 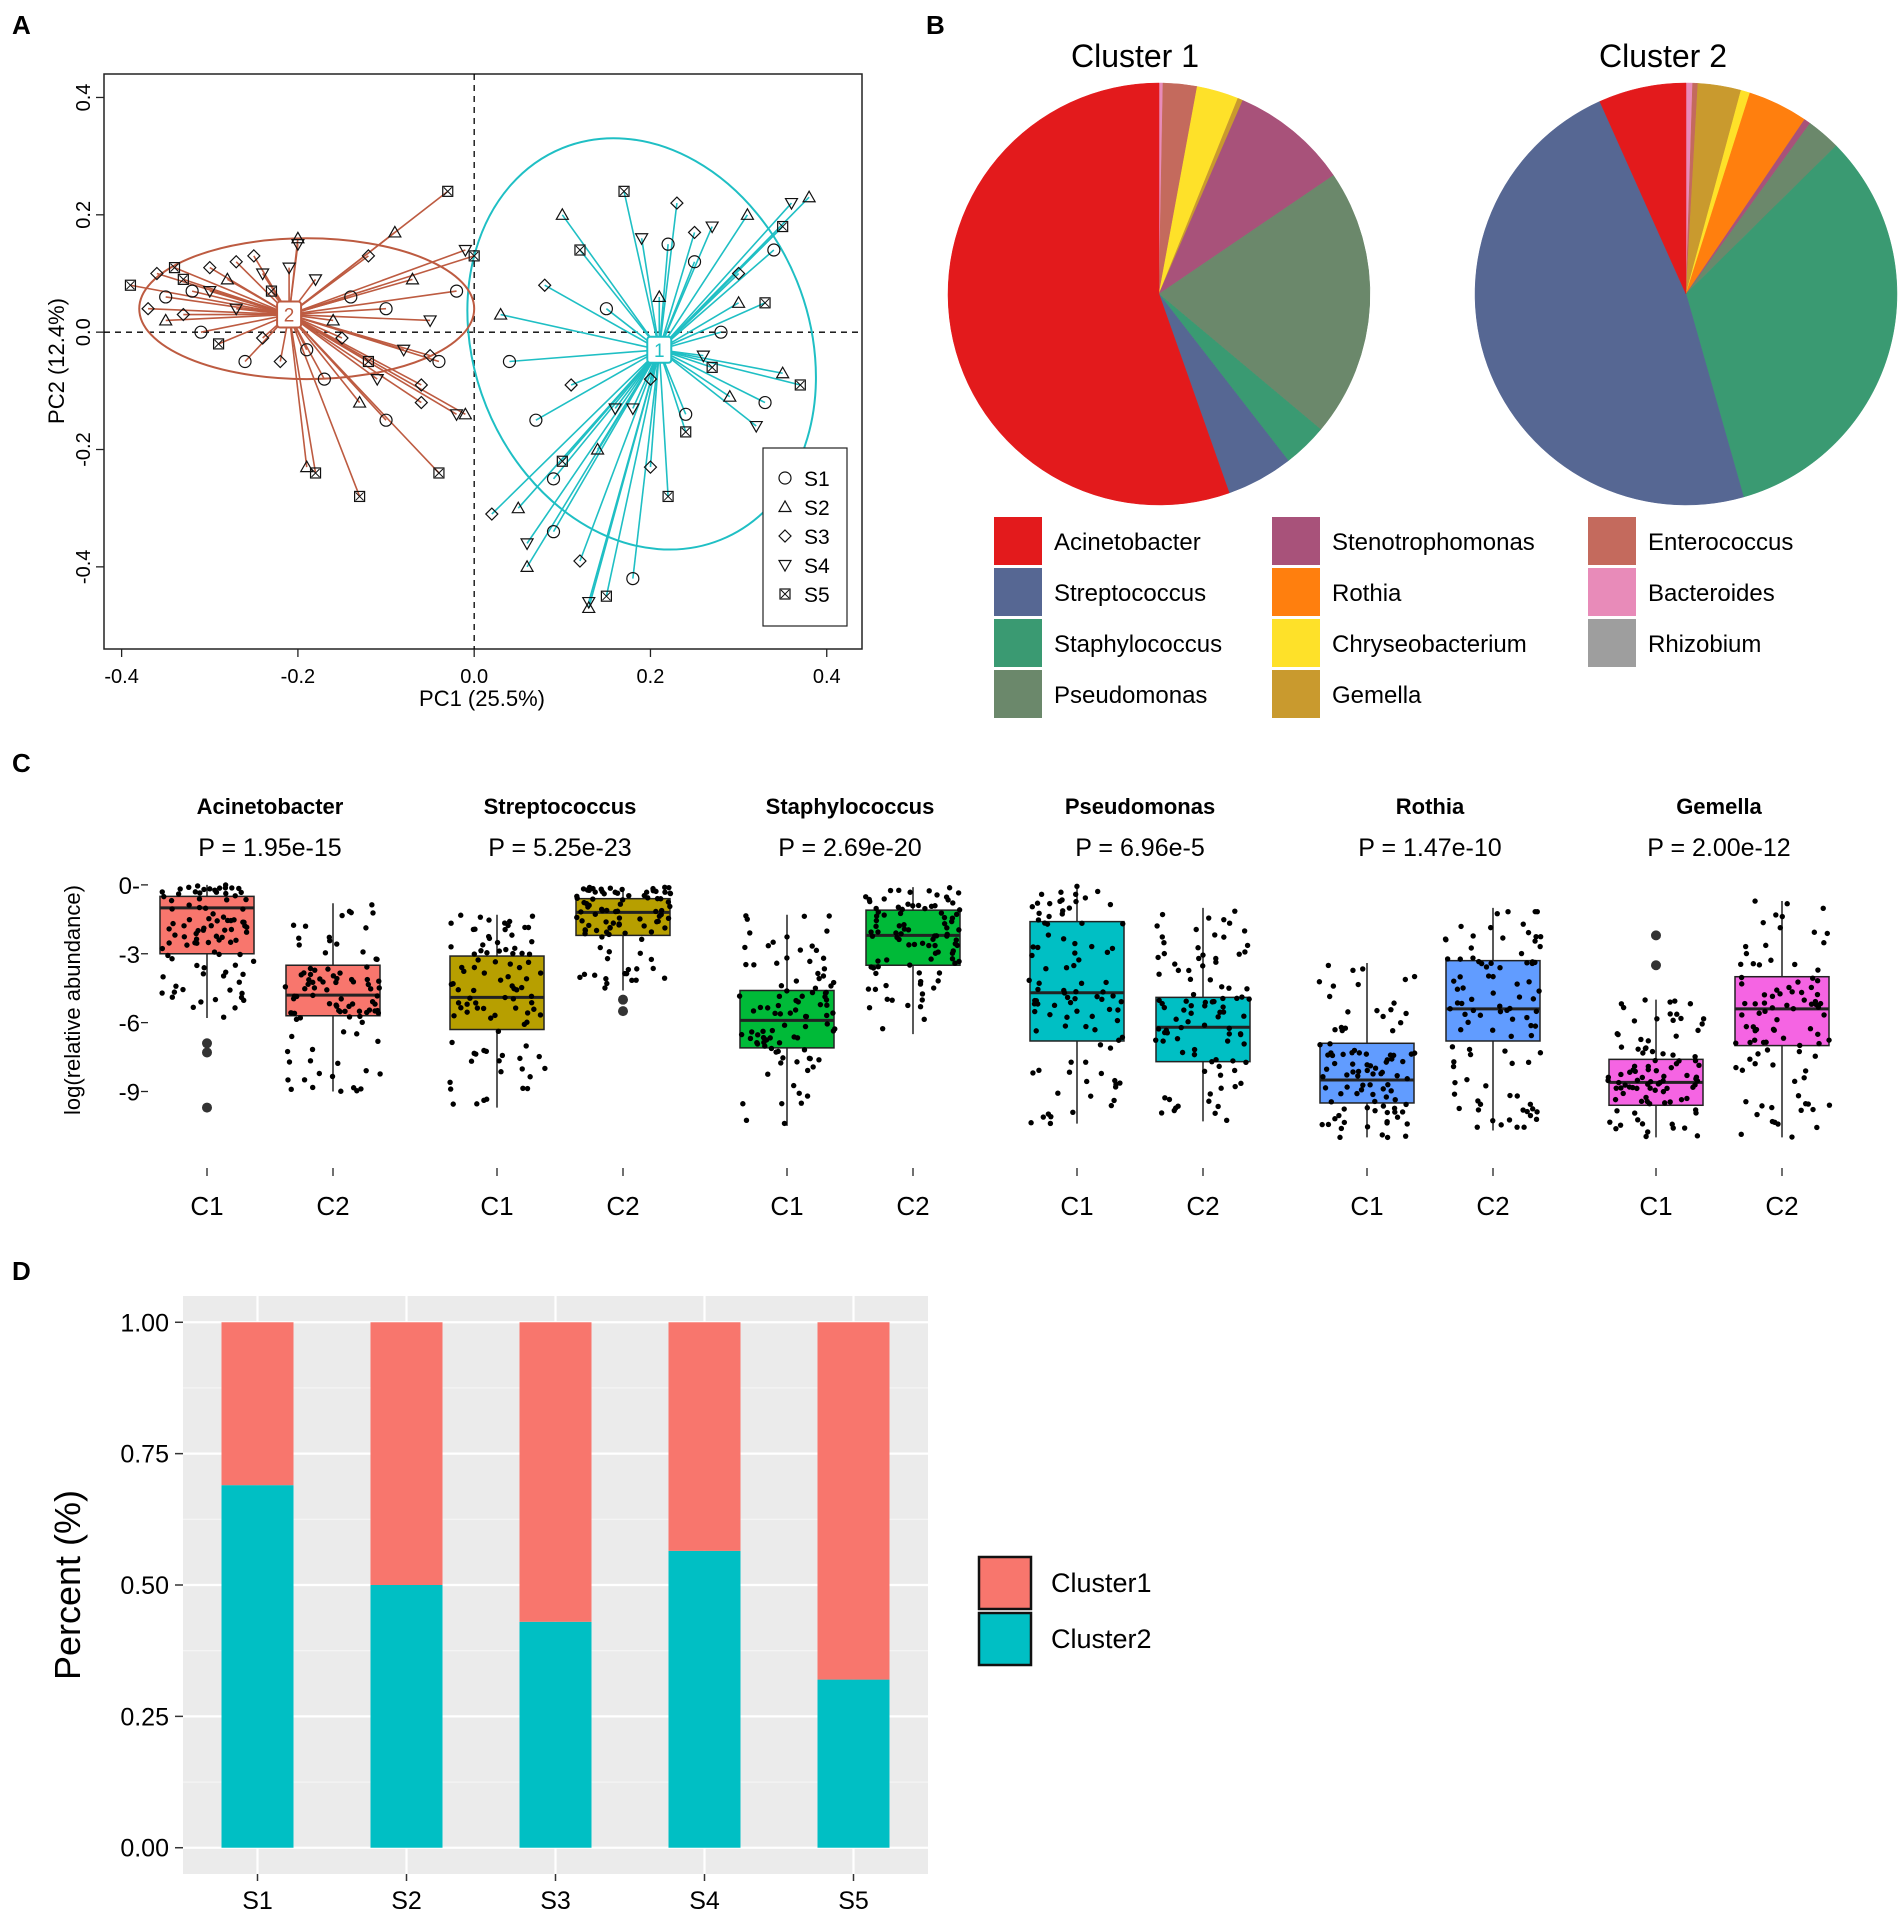 What do you see at coordinates (1296, 694) in the screenshot?
I see `pie-legend-swatch` at bounding box center [1296, 694].